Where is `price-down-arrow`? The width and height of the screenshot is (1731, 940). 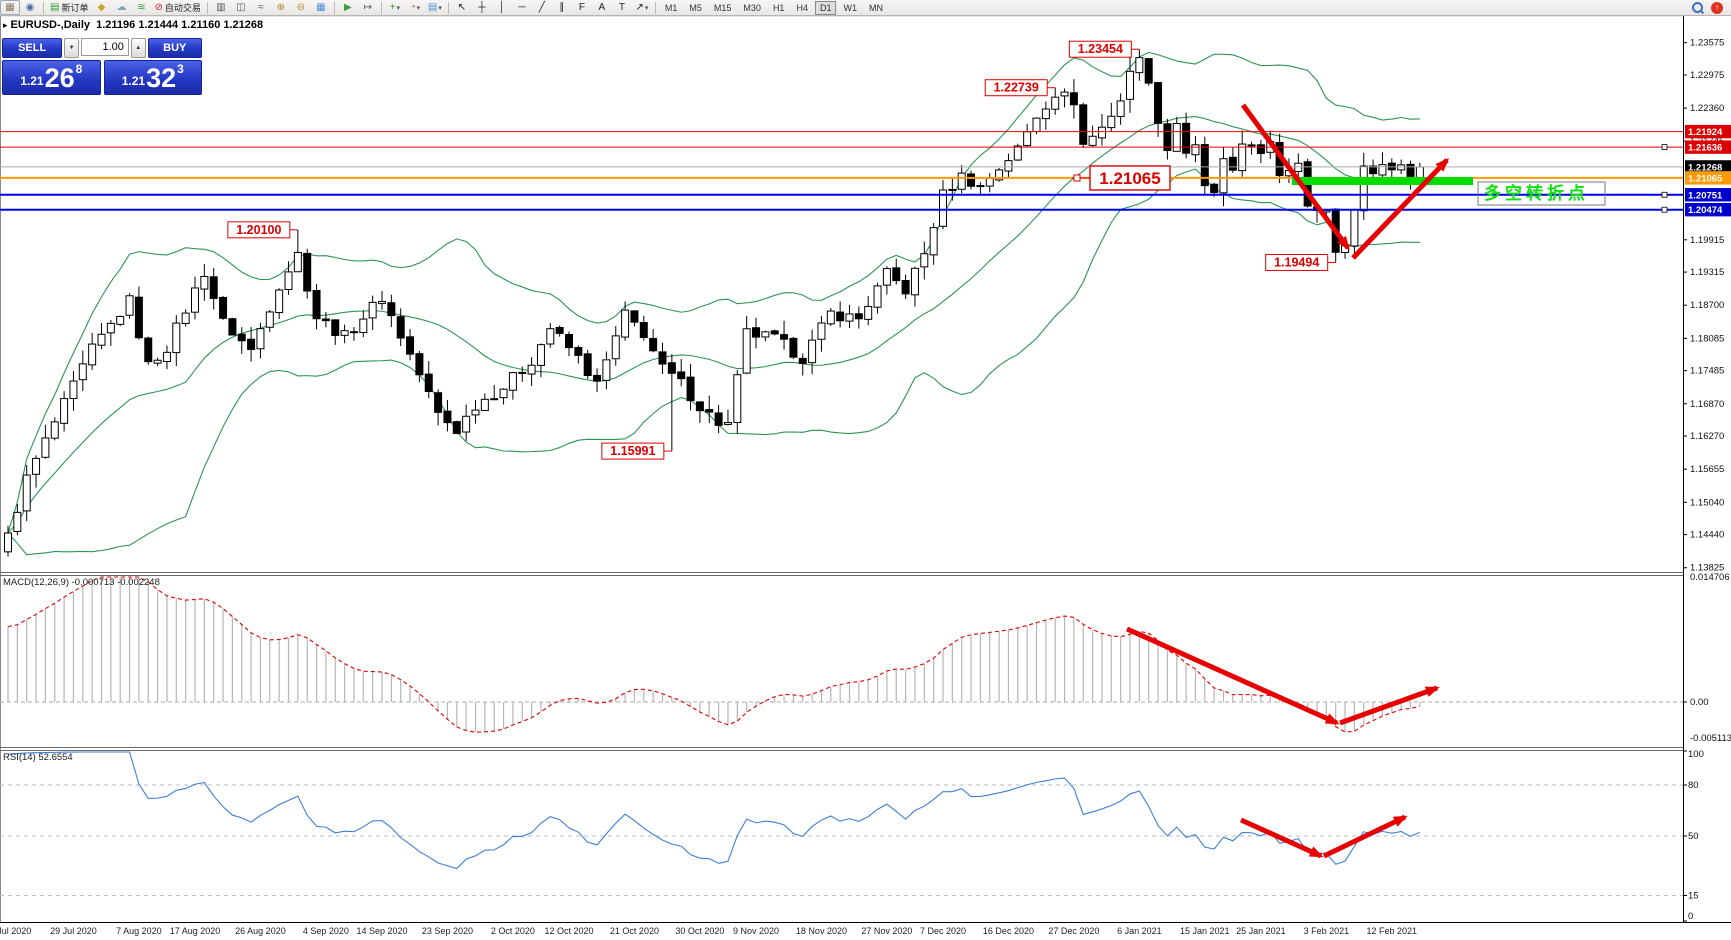
price-down-arrow is located at coordinates (1295, 177).